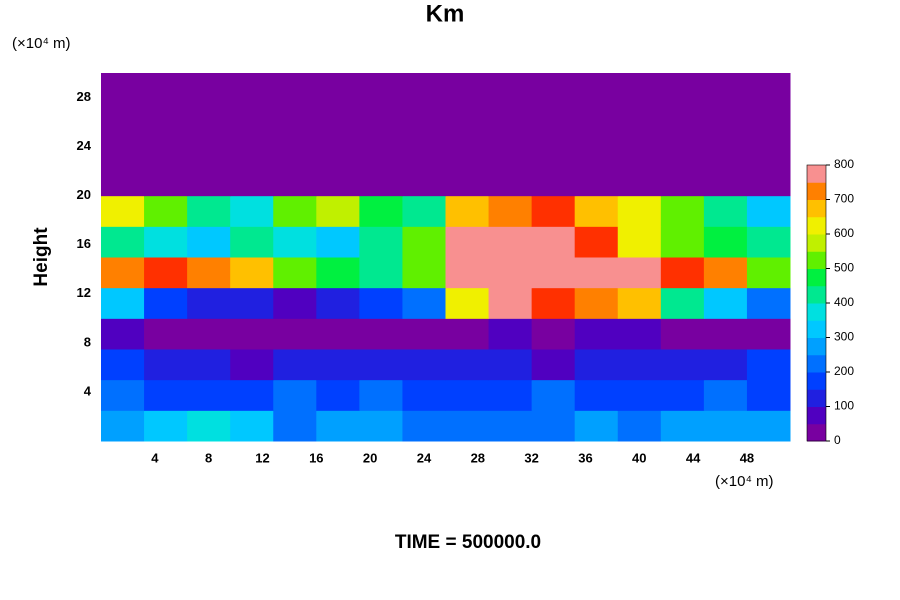 The image size is (900, 600). What do you see at coordinates (208, 457) in the screenshot?
I see `x-tick-label: 8` at bounding box center [208, 457].